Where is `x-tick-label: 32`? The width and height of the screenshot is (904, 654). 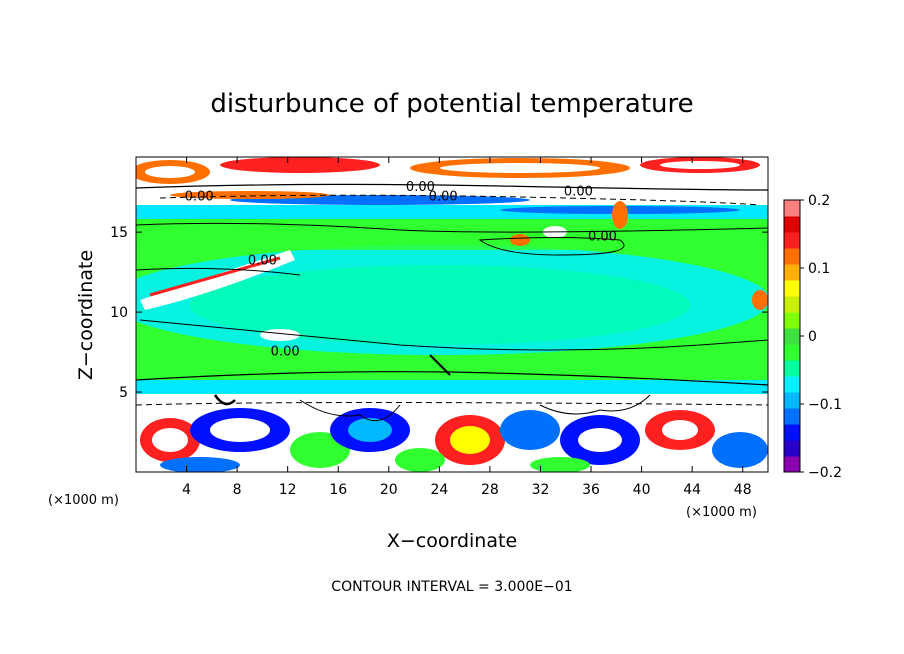 x-tick-label: 32 is located at coordinates (541, 490).